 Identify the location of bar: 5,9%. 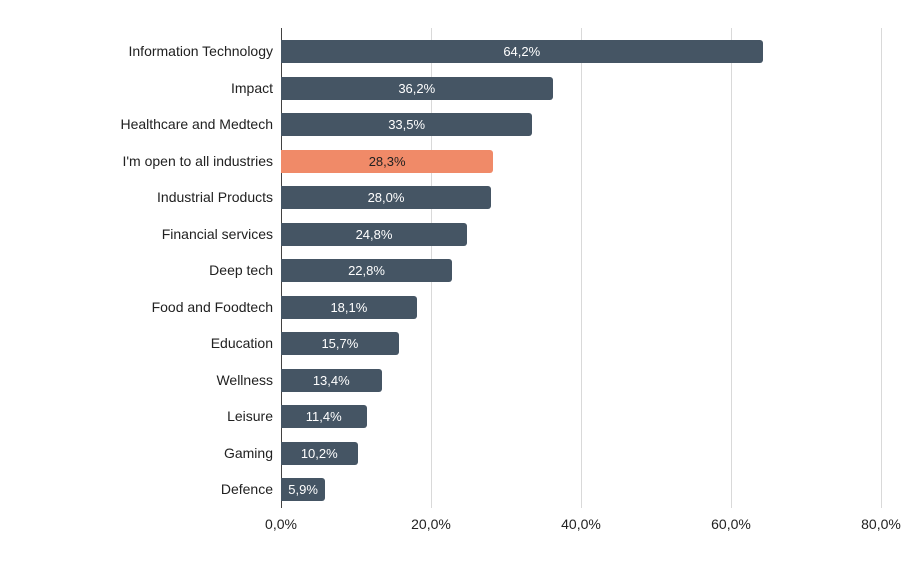
(303, 490).